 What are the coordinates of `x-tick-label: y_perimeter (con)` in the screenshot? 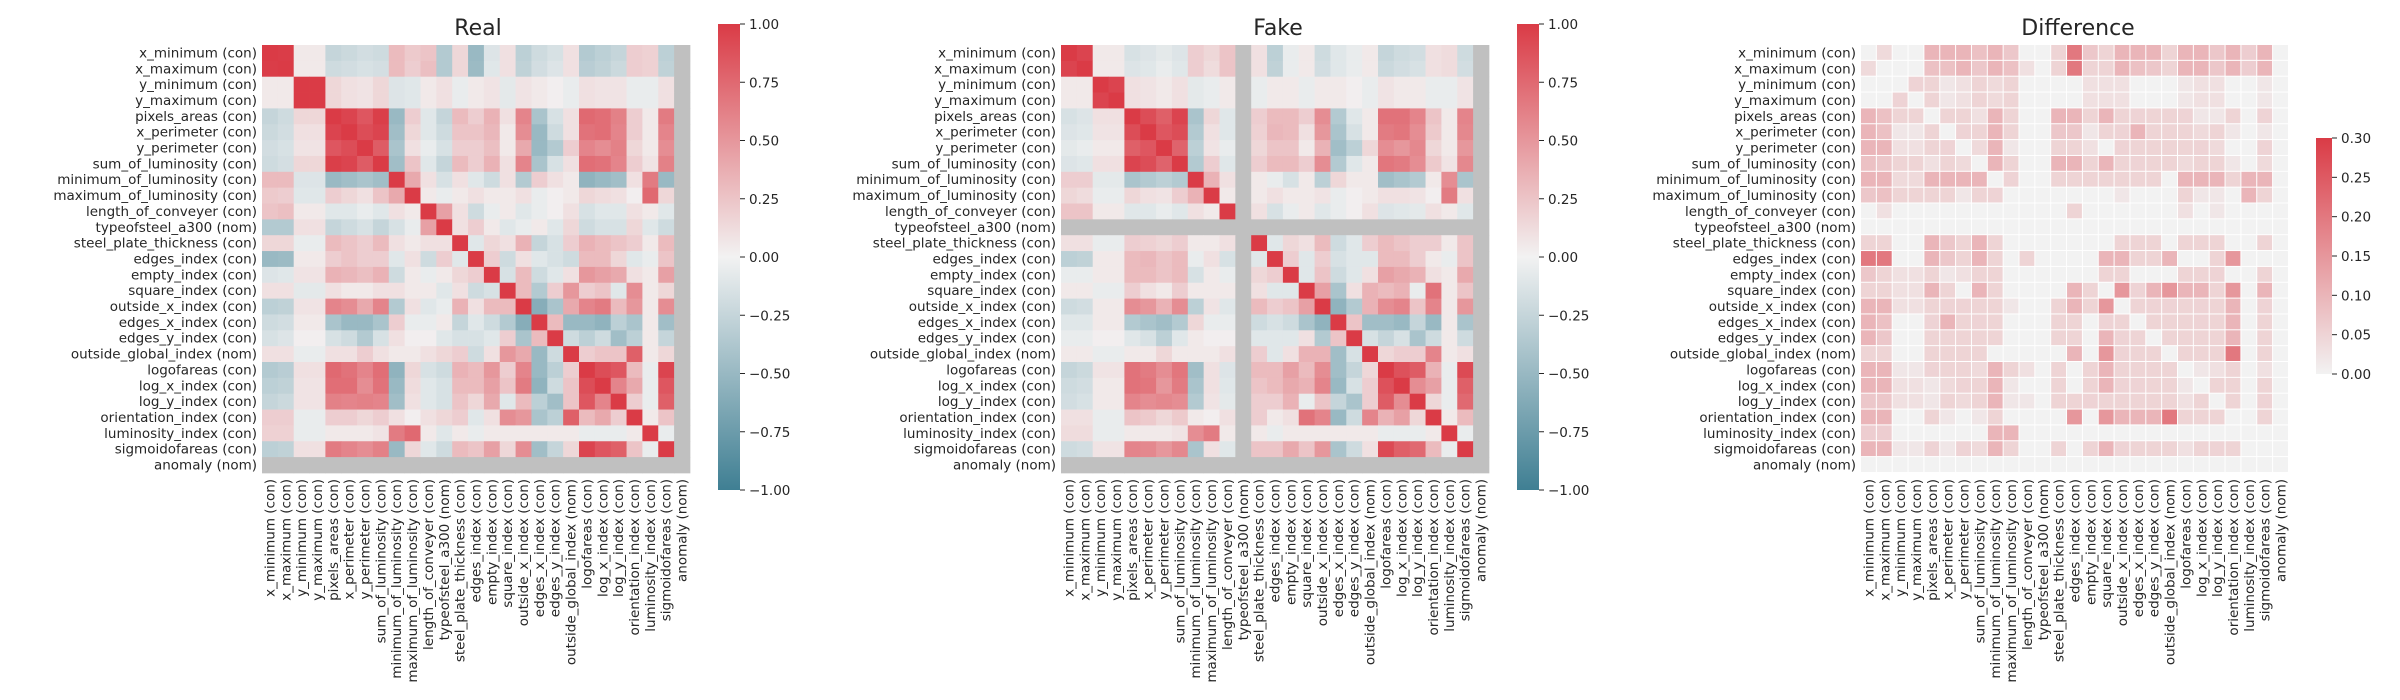 It's located at (1165, 539).